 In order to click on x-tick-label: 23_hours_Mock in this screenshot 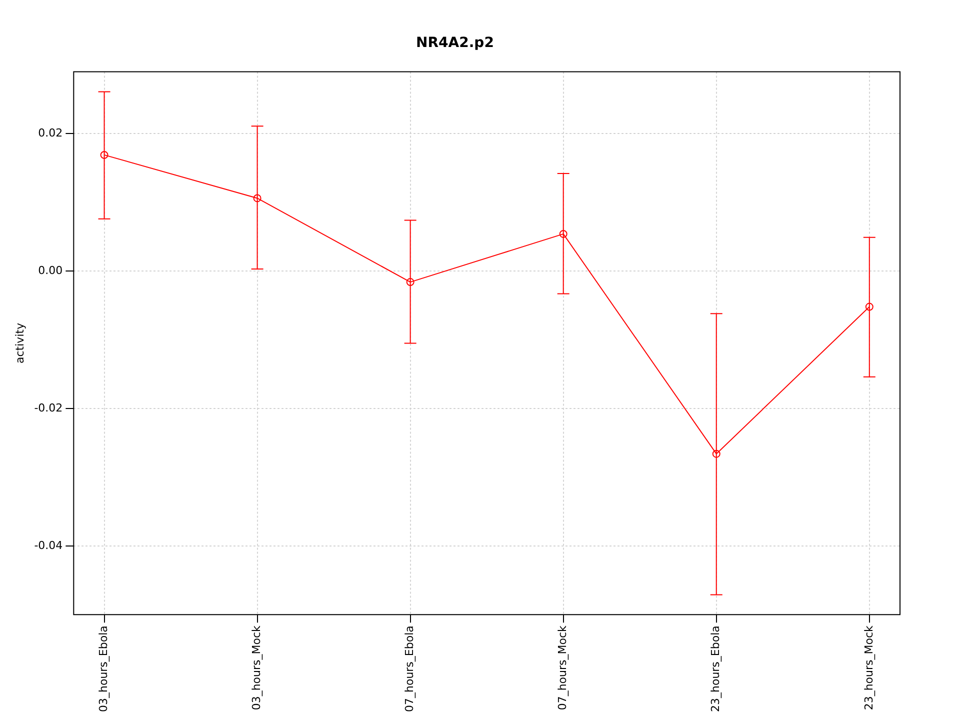, I will do `click(869, 667)`.